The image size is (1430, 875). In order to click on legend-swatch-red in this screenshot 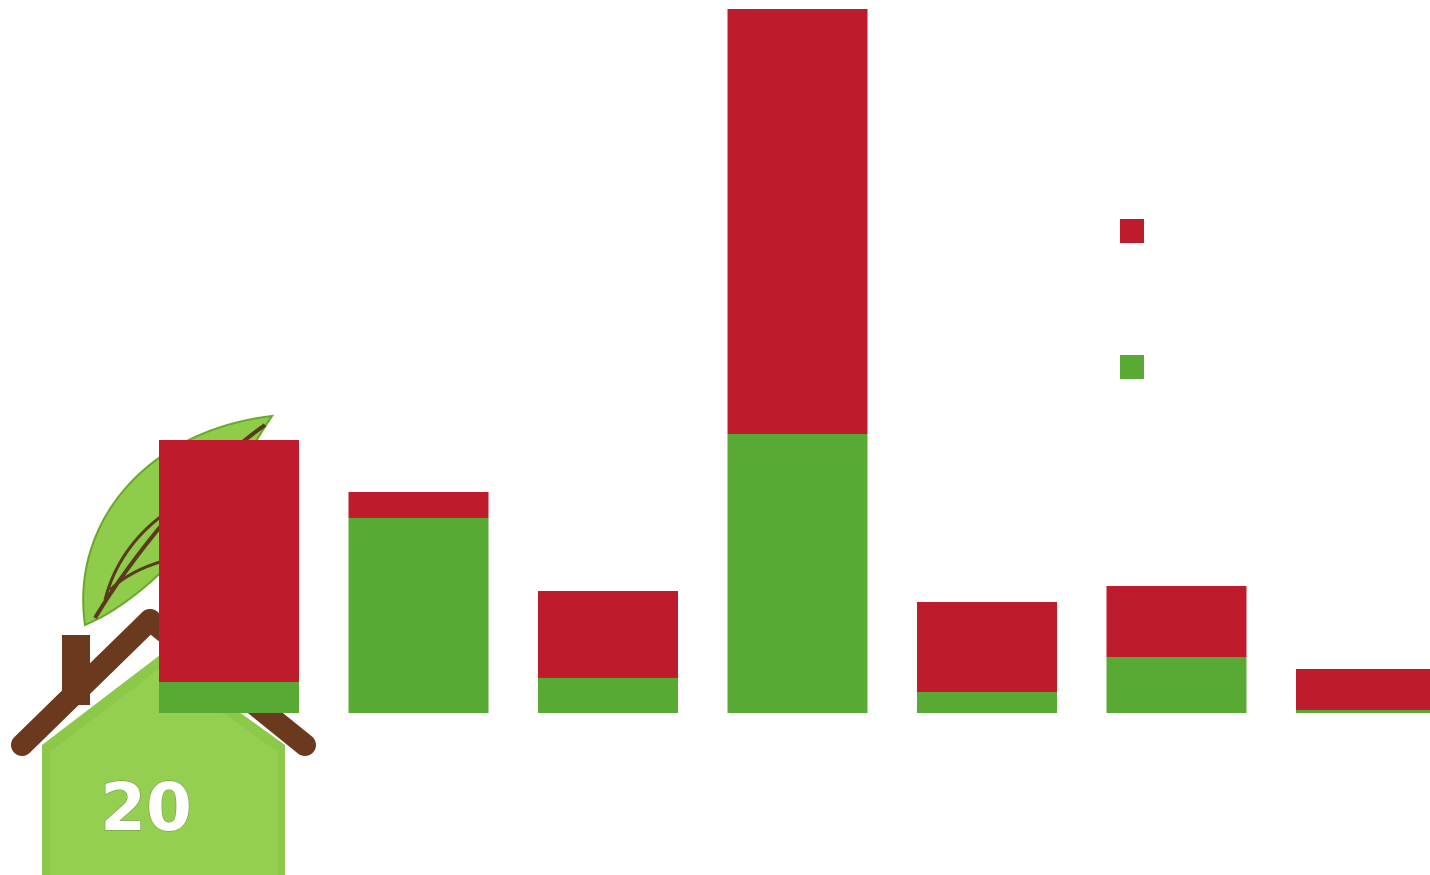, I will do `click(1132, 231)`.